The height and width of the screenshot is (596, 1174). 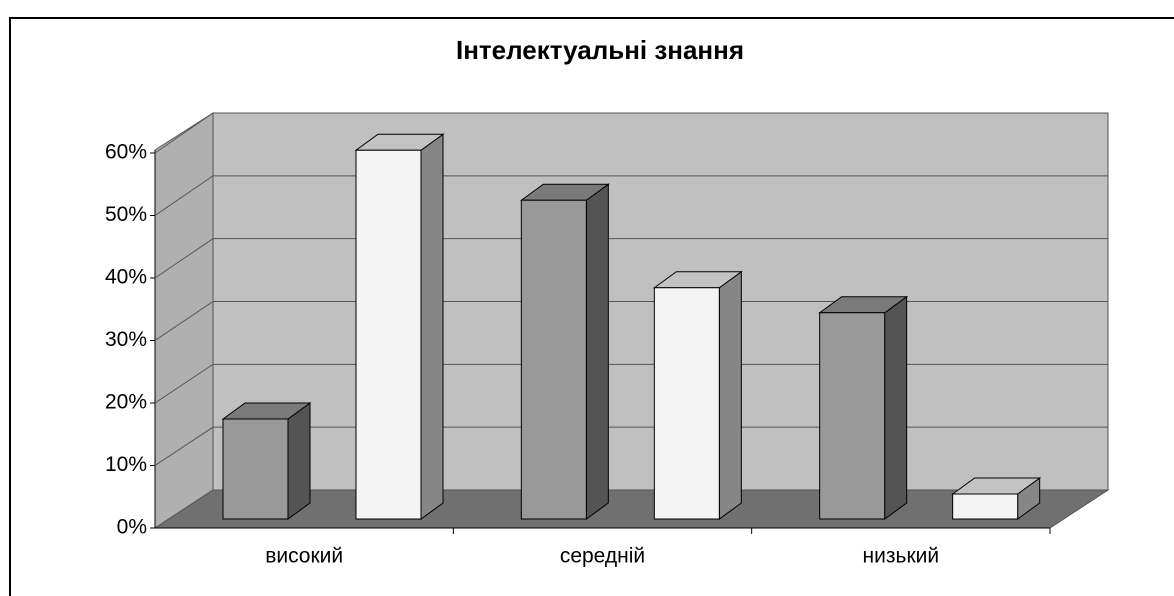 What do you see at coordinates (901, 556) in the screenshot?
I see `x-tick-label: низький` at bounding box center [901, 556].